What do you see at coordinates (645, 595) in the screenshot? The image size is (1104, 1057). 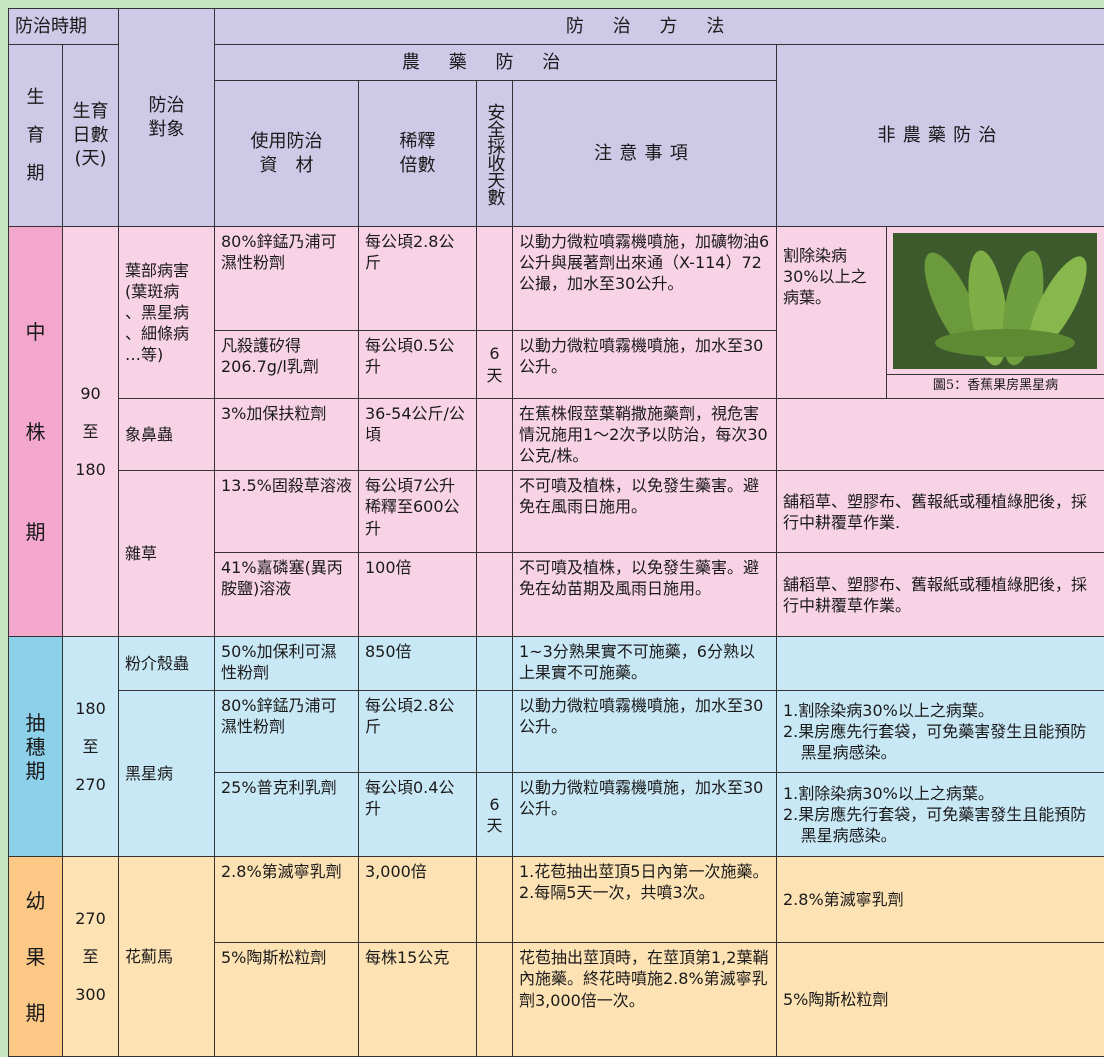 I see `notes-cell: 不可噴及植株，以免發生藥害。避免在幼苗期及風雨日施用。` at bounding box center [645, 595].